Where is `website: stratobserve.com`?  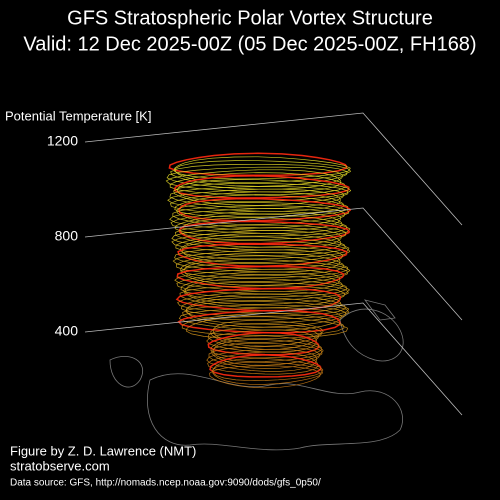 website: stratobserve.com is located at coordinates (60, 465).